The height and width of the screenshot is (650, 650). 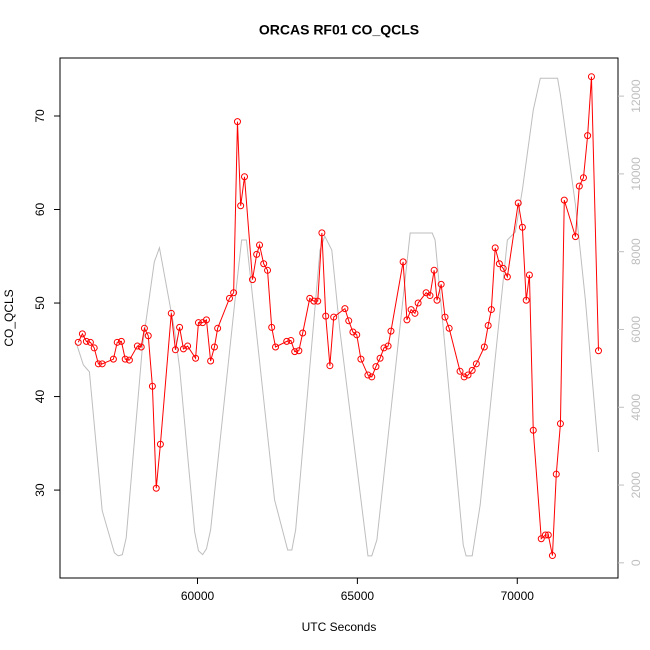 What do you see at coordinates (40, 210) in the screenshot?
I see `y-tick-label: 60` at bounding box center [40, 210].